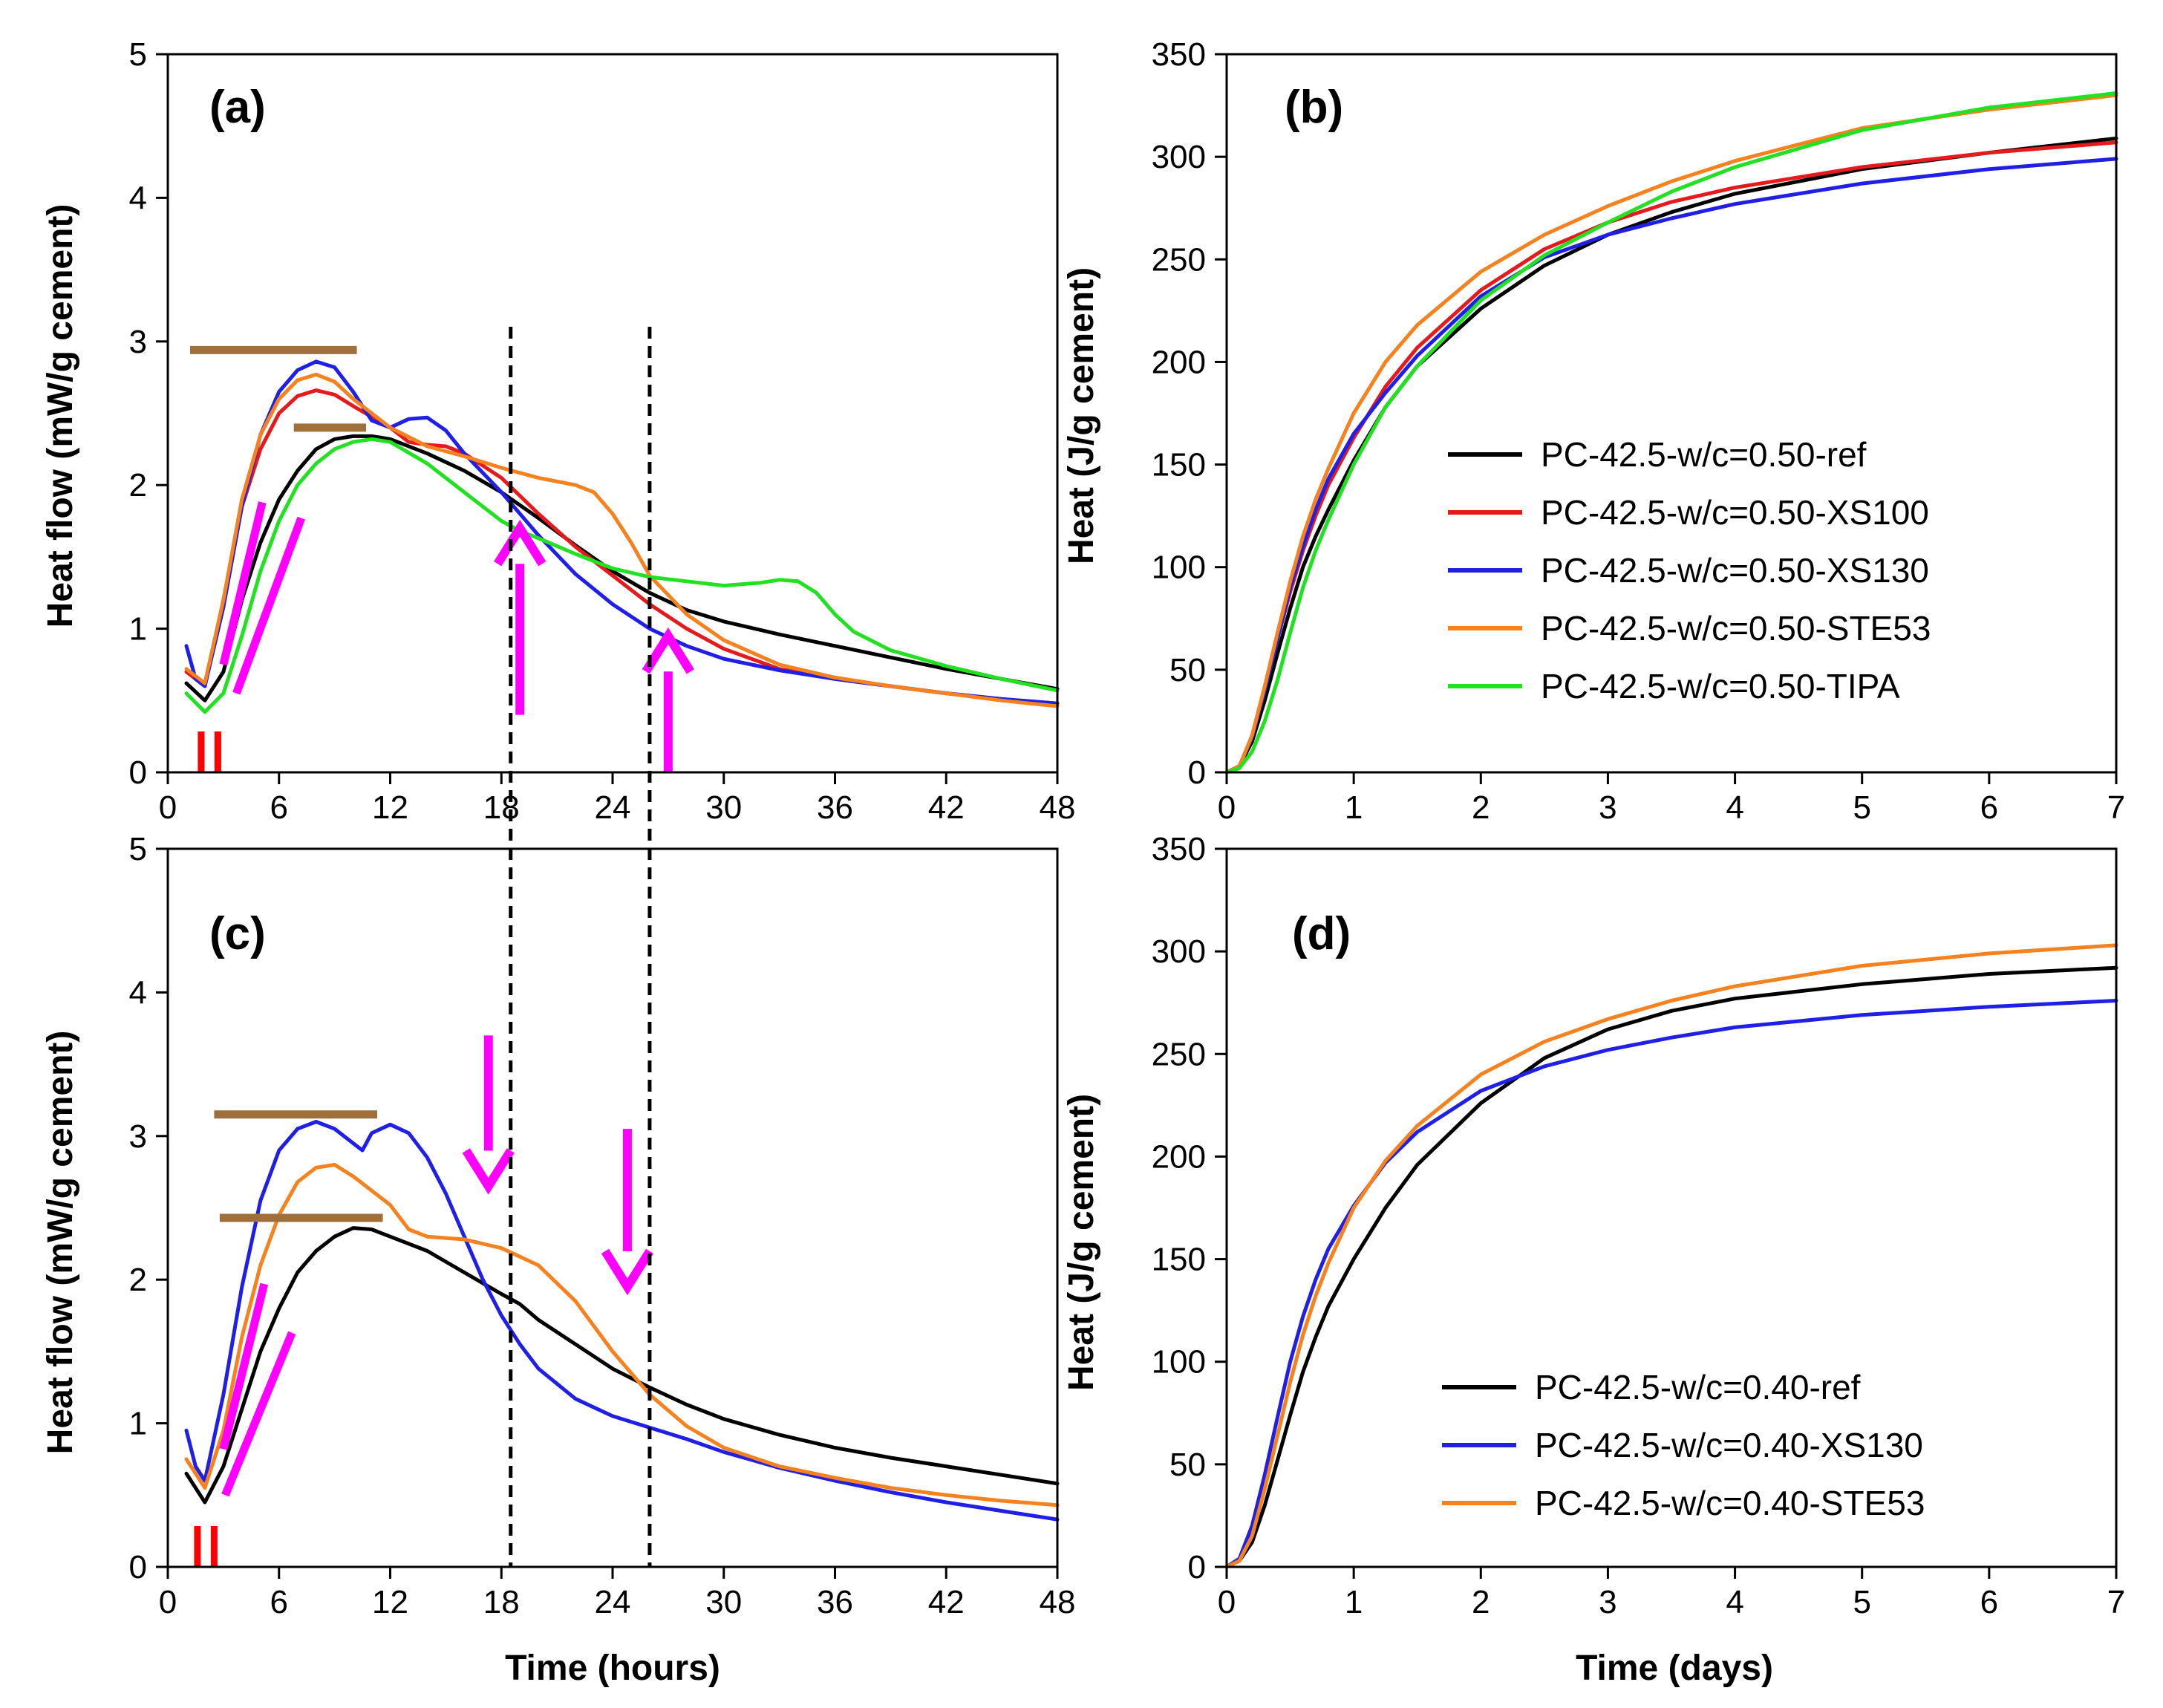  I want to click on legend-d-label-xs130: PC-42.5-w/c=0.40-XS130, so click(1729, 1445).